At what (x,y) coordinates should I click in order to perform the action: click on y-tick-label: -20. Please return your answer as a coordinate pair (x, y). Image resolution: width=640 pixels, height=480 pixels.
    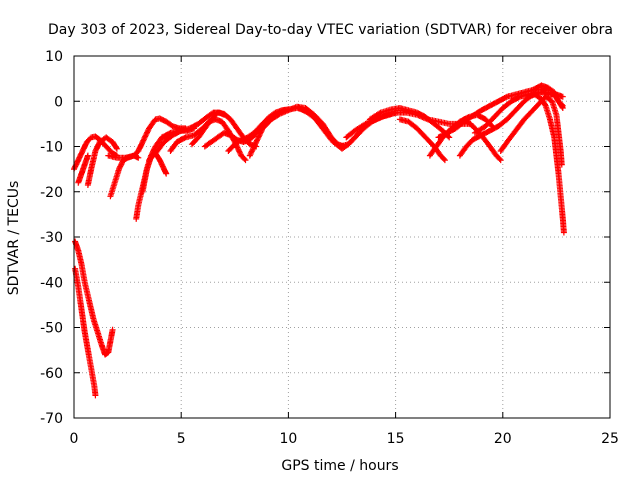
    Looking at the image, I should click on (51, 193).